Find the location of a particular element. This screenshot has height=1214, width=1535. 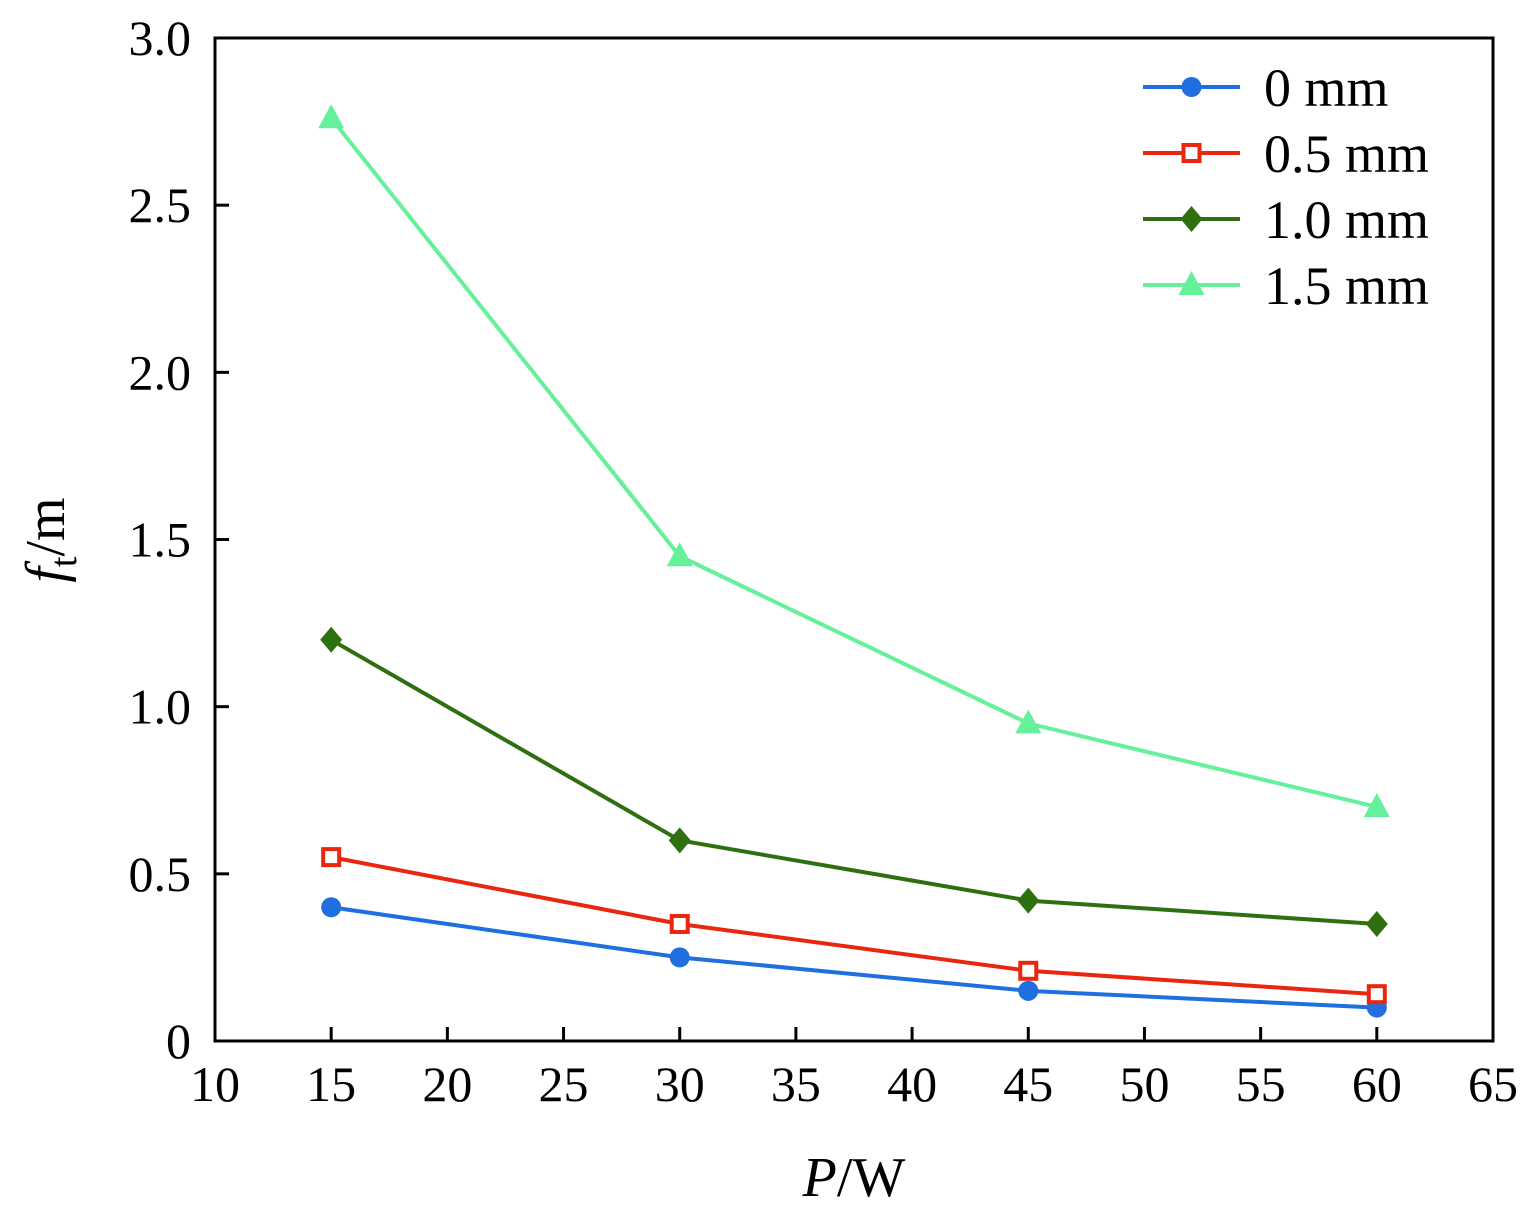

legend-entry: 1.5 mm is located at coordinates (1286, 286).